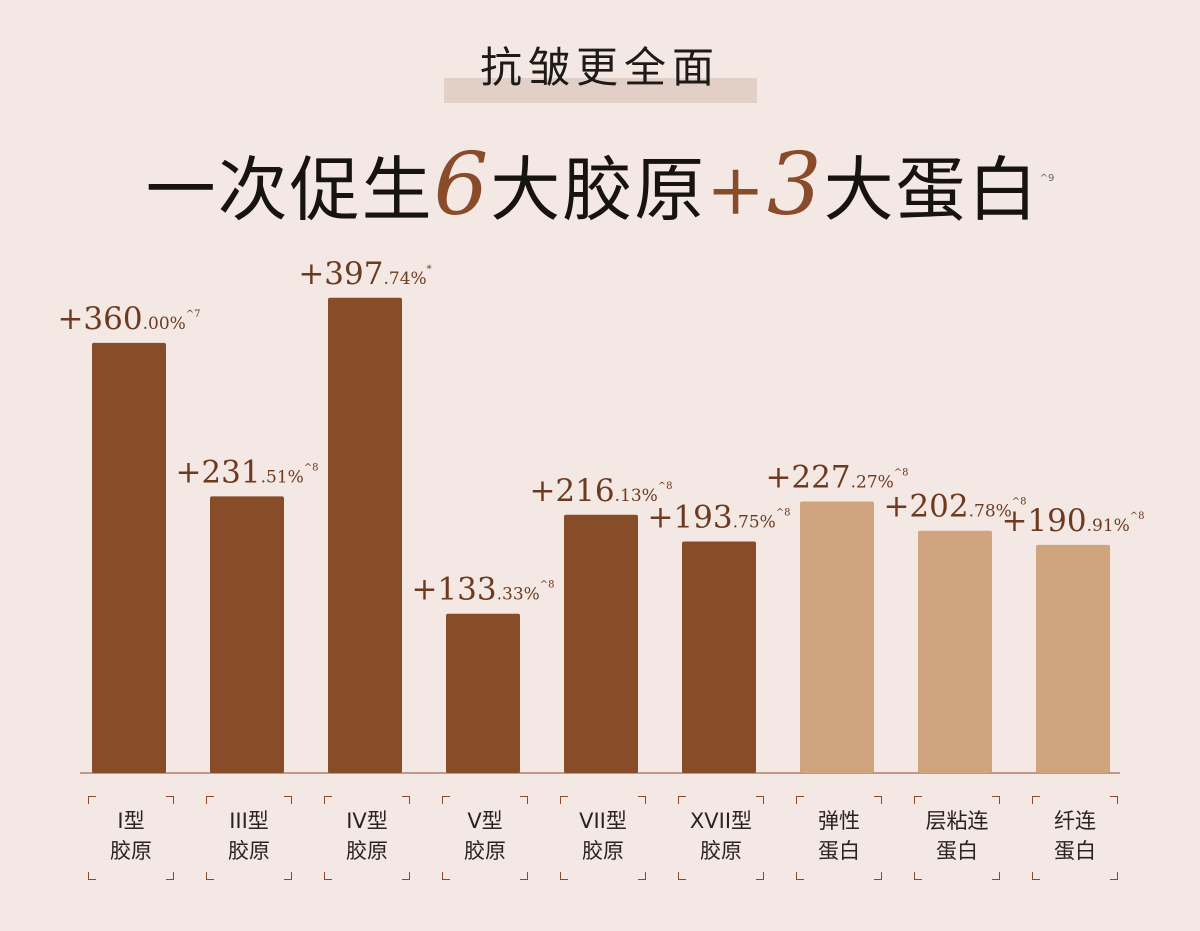  Describe the element at coordinates (453, 590) in the screenshot. I see `value-label-integer: +133` at that location.